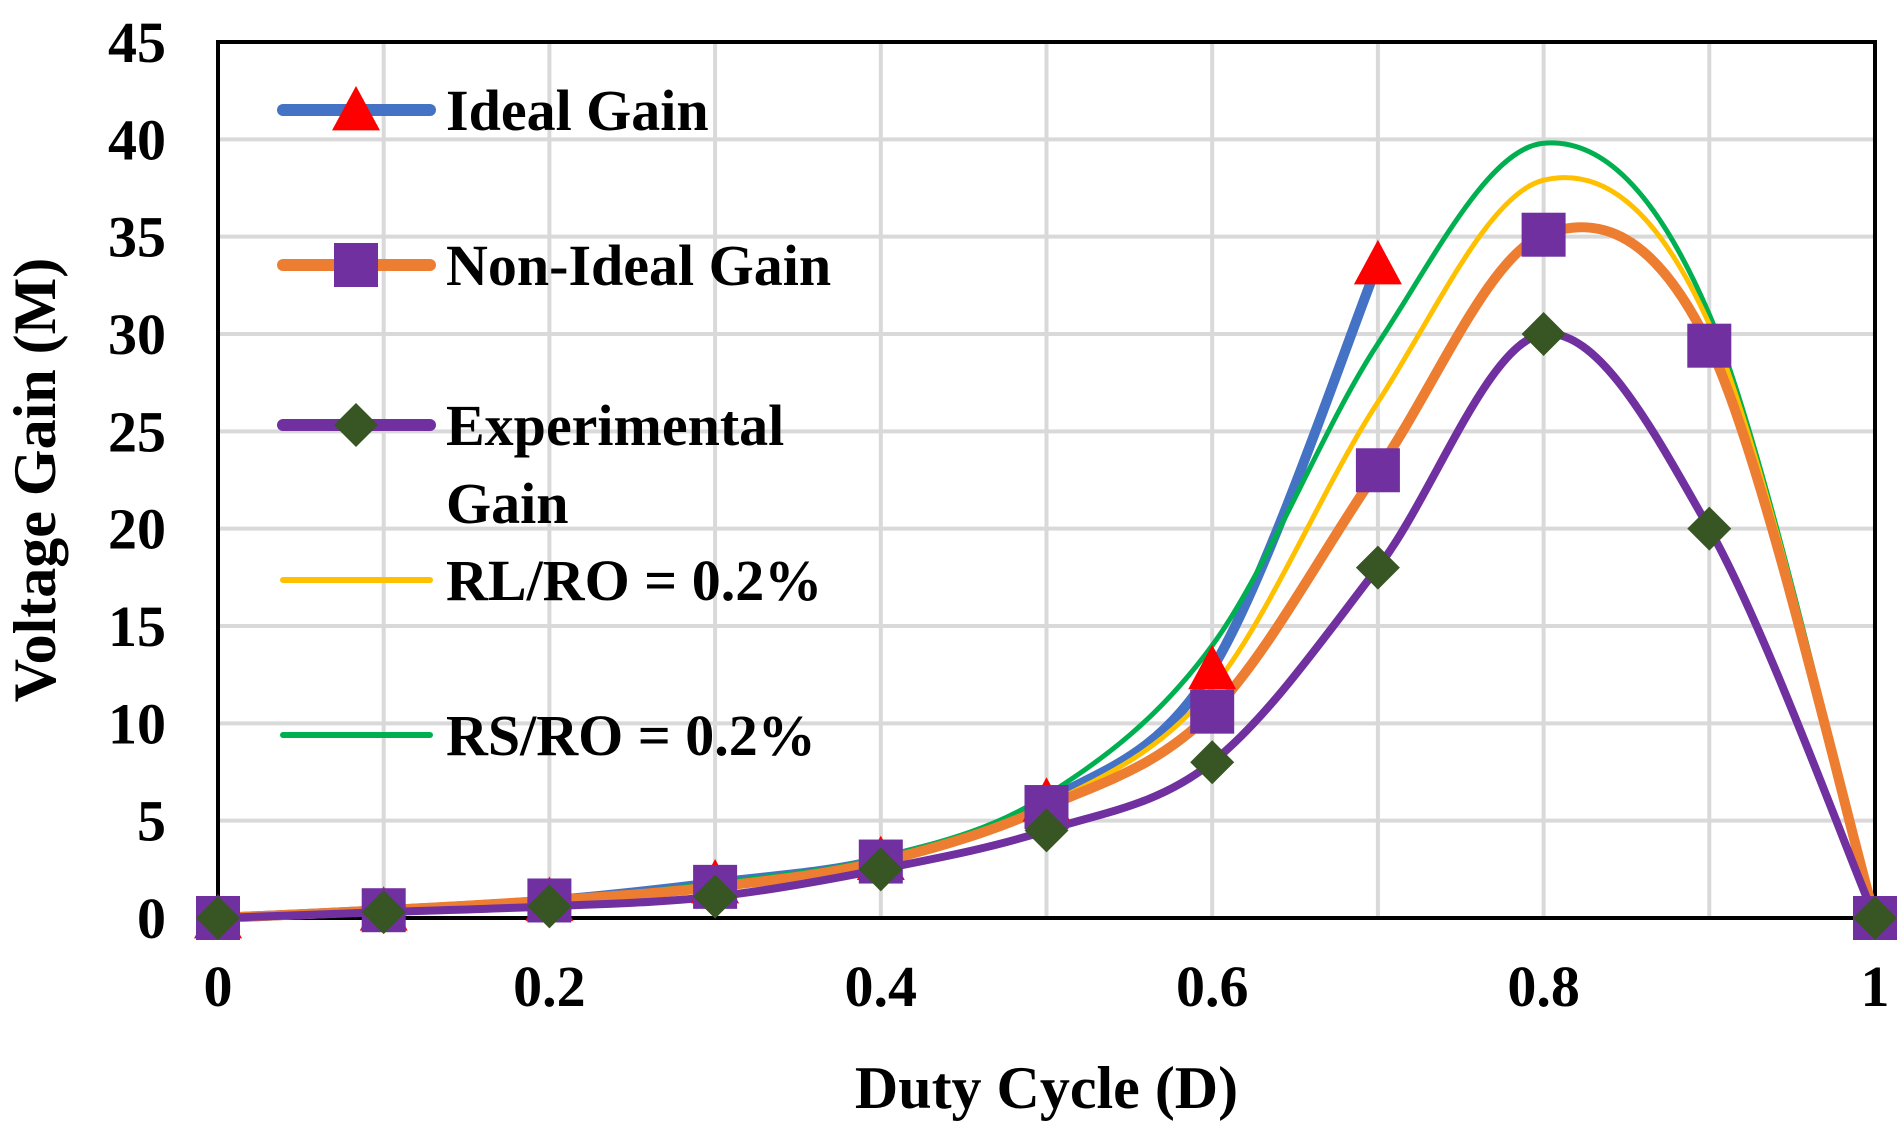  What do you see at coordinates (615, 464) in the screenshot?
I see `legend-label: Experimental Gain` at bounding box center [615, 464].